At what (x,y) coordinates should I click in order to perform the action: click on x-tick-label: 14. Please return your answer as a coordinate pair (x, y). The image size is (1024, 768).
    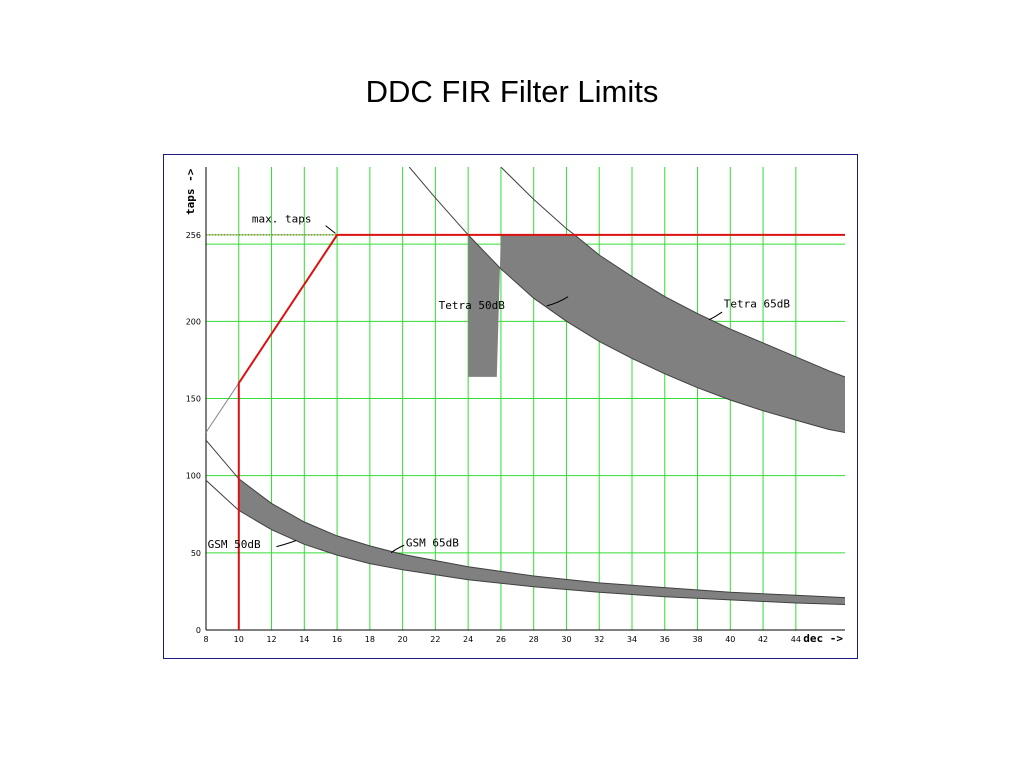
    Looking at the image, I should click on (304, 639).